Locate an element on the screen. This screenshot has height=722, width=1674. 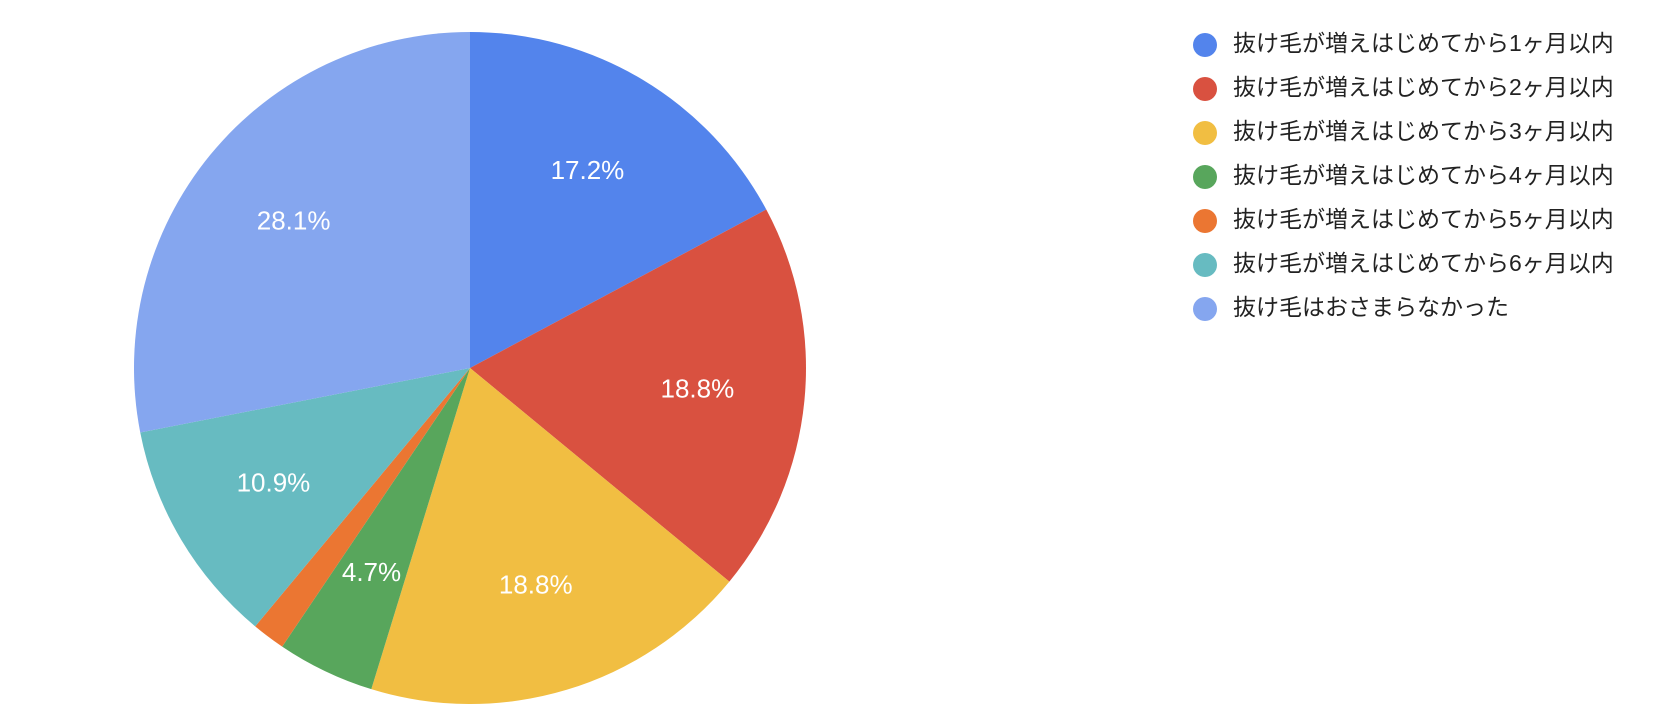
value-label: 17.2% is located at coordinates (588, 170).